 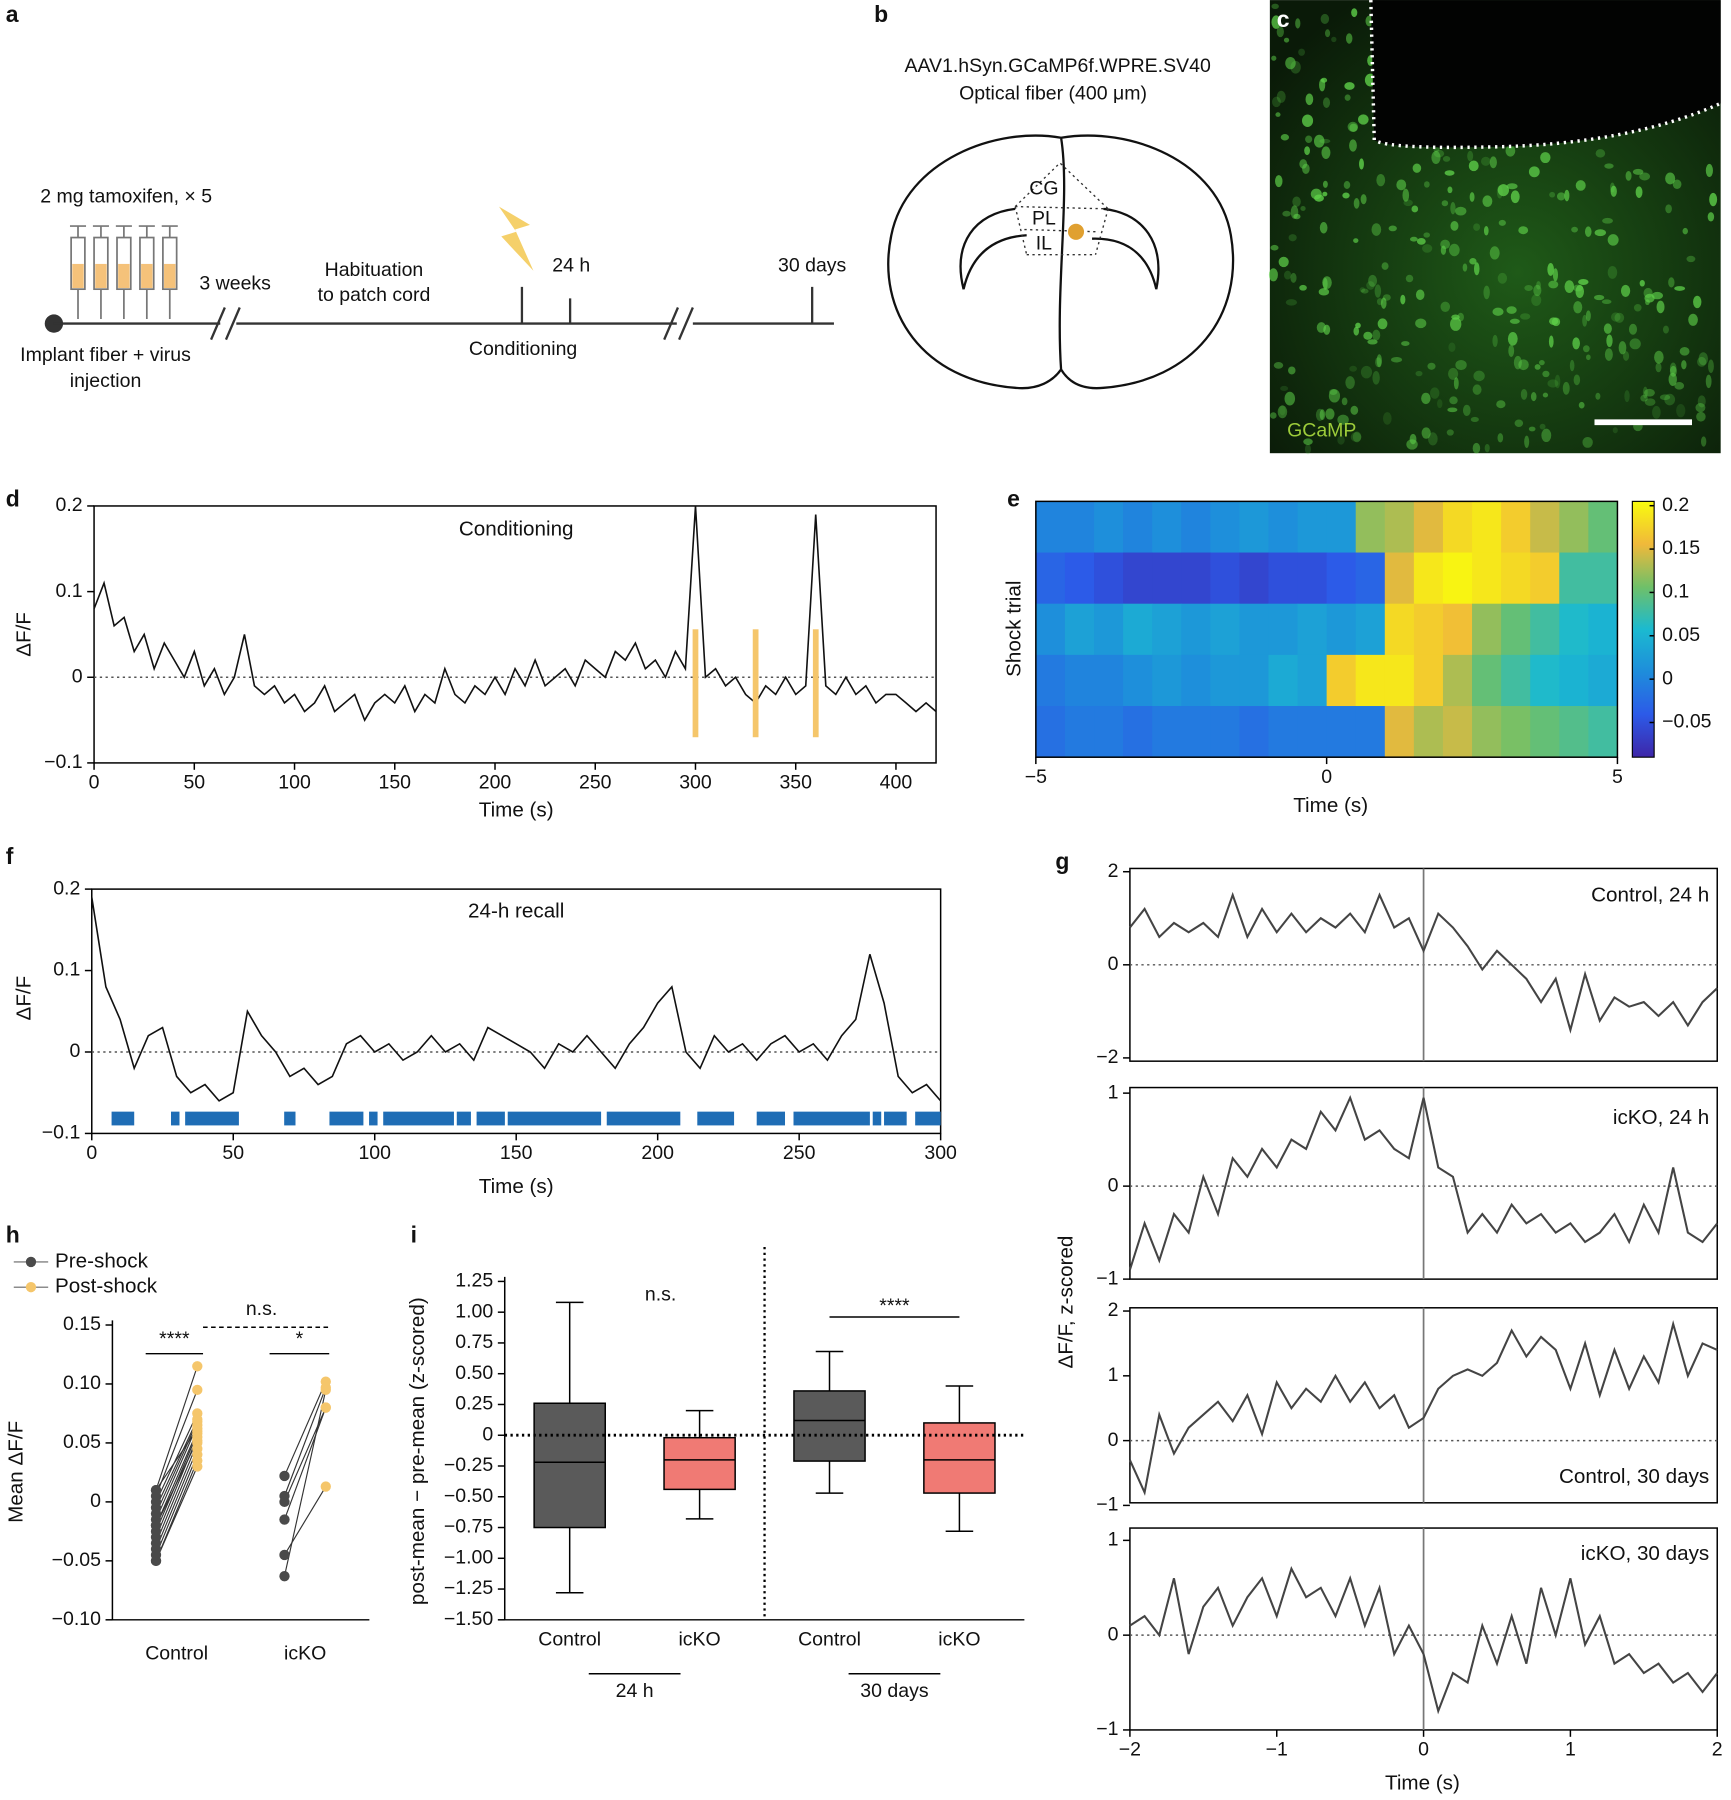 What do you see at coordinates (235, 284) in the screenshot?
I see `gap-label: 3 weeks` at bounding box center [235, 284].